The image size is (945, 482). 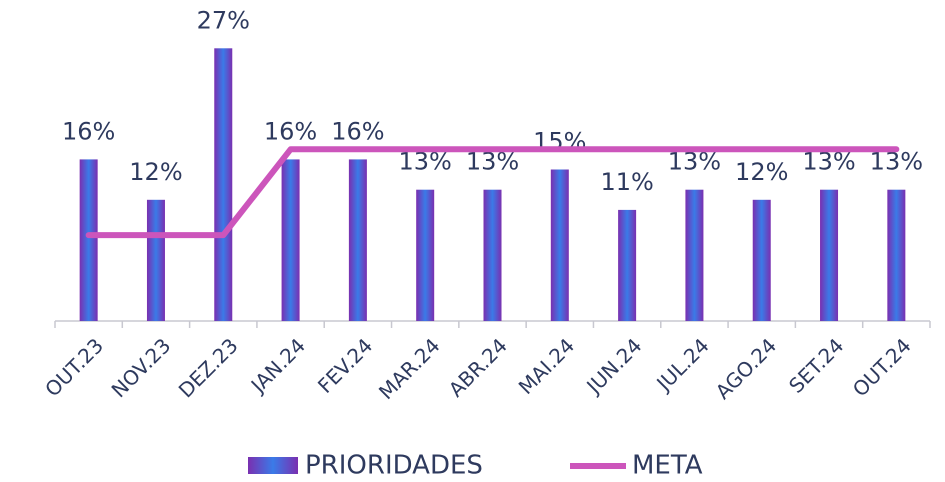 I want to click on x-tick-label: JAN.24, so click(x=277, y=365).